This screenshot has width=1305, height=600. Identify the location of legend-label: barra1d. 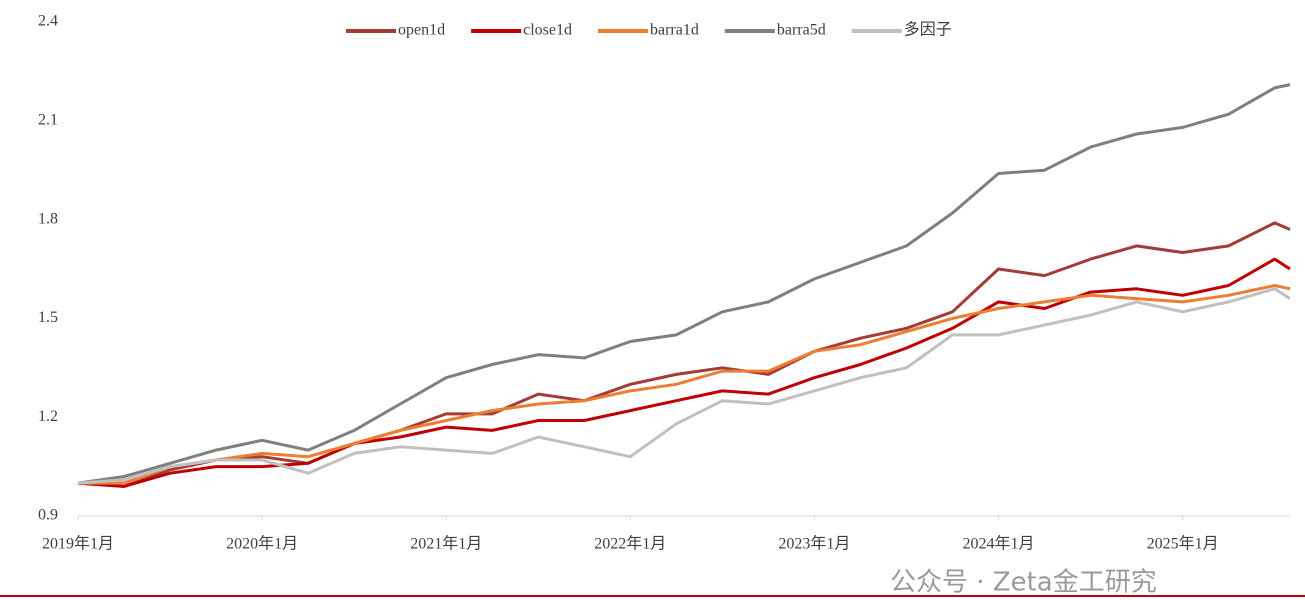
(674, 30).